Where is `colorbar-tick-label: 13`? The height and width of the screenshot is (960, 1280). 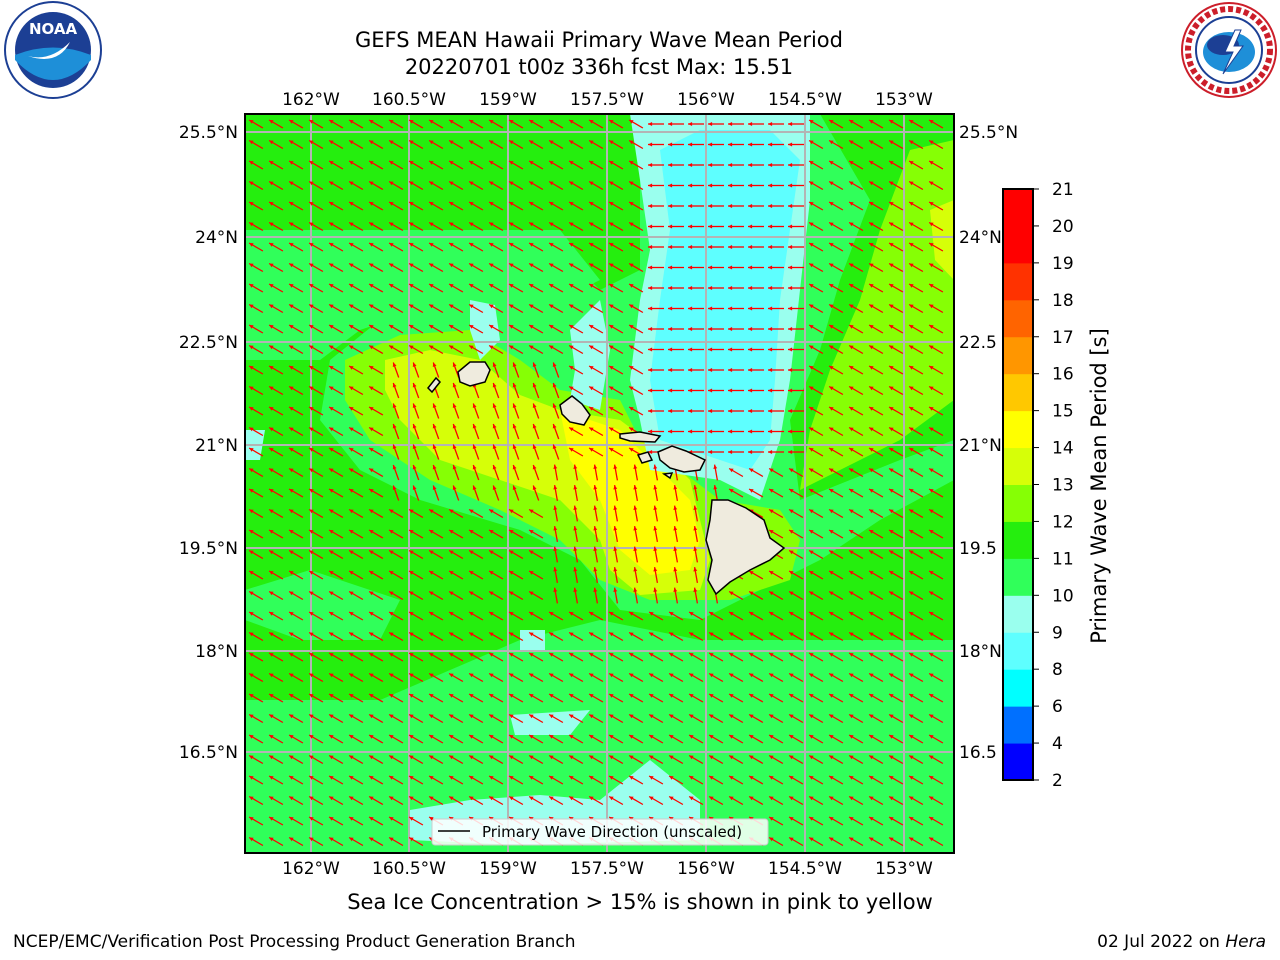 colorbar-tick-label: 13 is located at coordinates (1063, 486).